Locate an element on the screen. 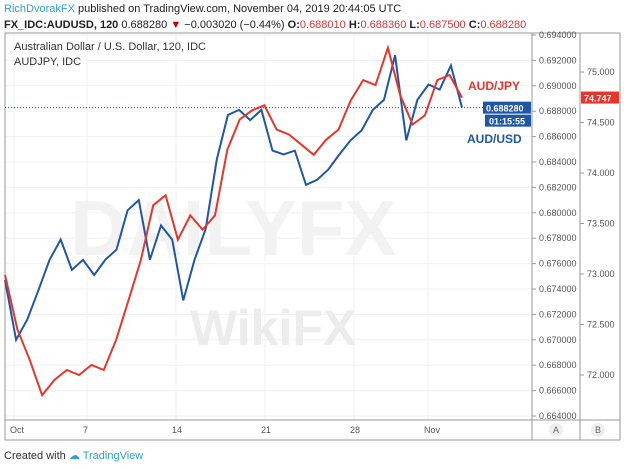 This screenshot has width=624, height=470. axis-a-tick-label: 0.688000 is located at coordinates (558, 111).